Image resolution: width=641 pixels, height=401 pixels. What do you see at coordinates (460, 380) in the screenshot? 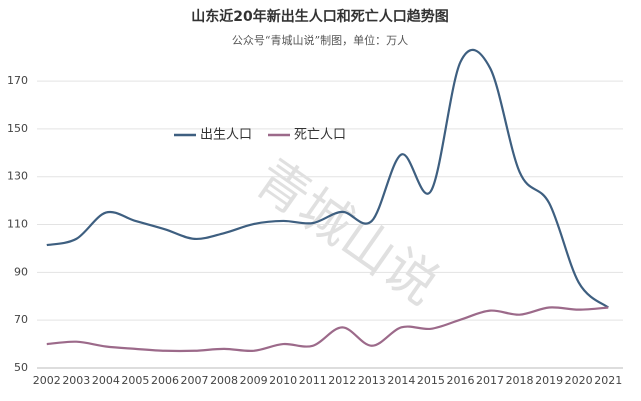
I see `x-tick-label: 2016` at bounding box center [460, 380].